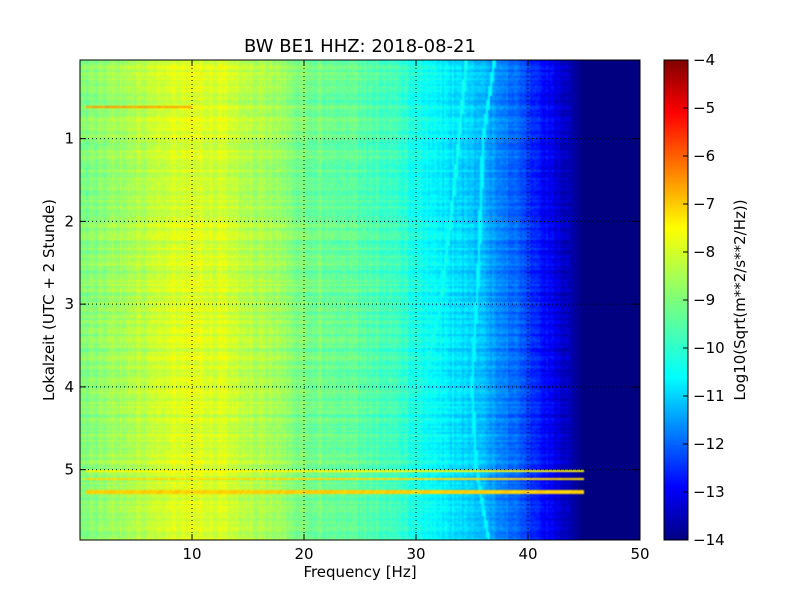 The image size is (800, 600). Describe the element at coordinates (709, 396) in the screenshot. I see `colorbar-tick-label: −11` at that location.